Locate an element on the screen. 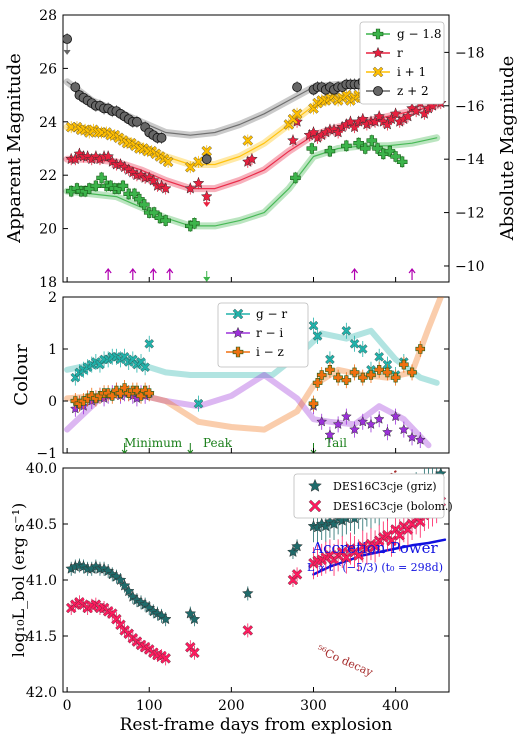 Image resolution: width=523 pixels, height=748 pixels. phase-arrow is located at coordinates (124, 448).